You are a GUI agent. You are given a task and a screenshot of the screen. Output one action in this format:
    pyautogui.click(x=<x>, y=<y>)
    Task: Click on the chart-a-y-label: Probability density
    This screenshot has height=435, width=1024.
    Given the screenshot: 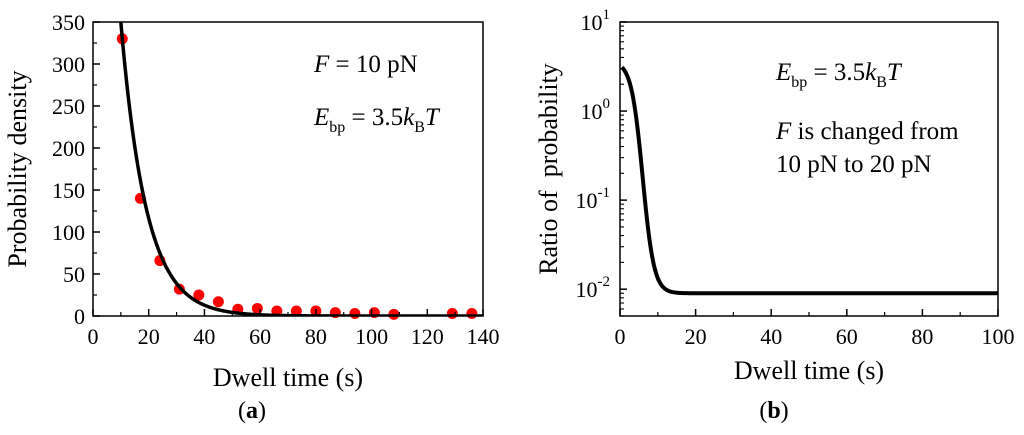 What is the action you would take?
    pyautogui.click(x=17, y=168)
    